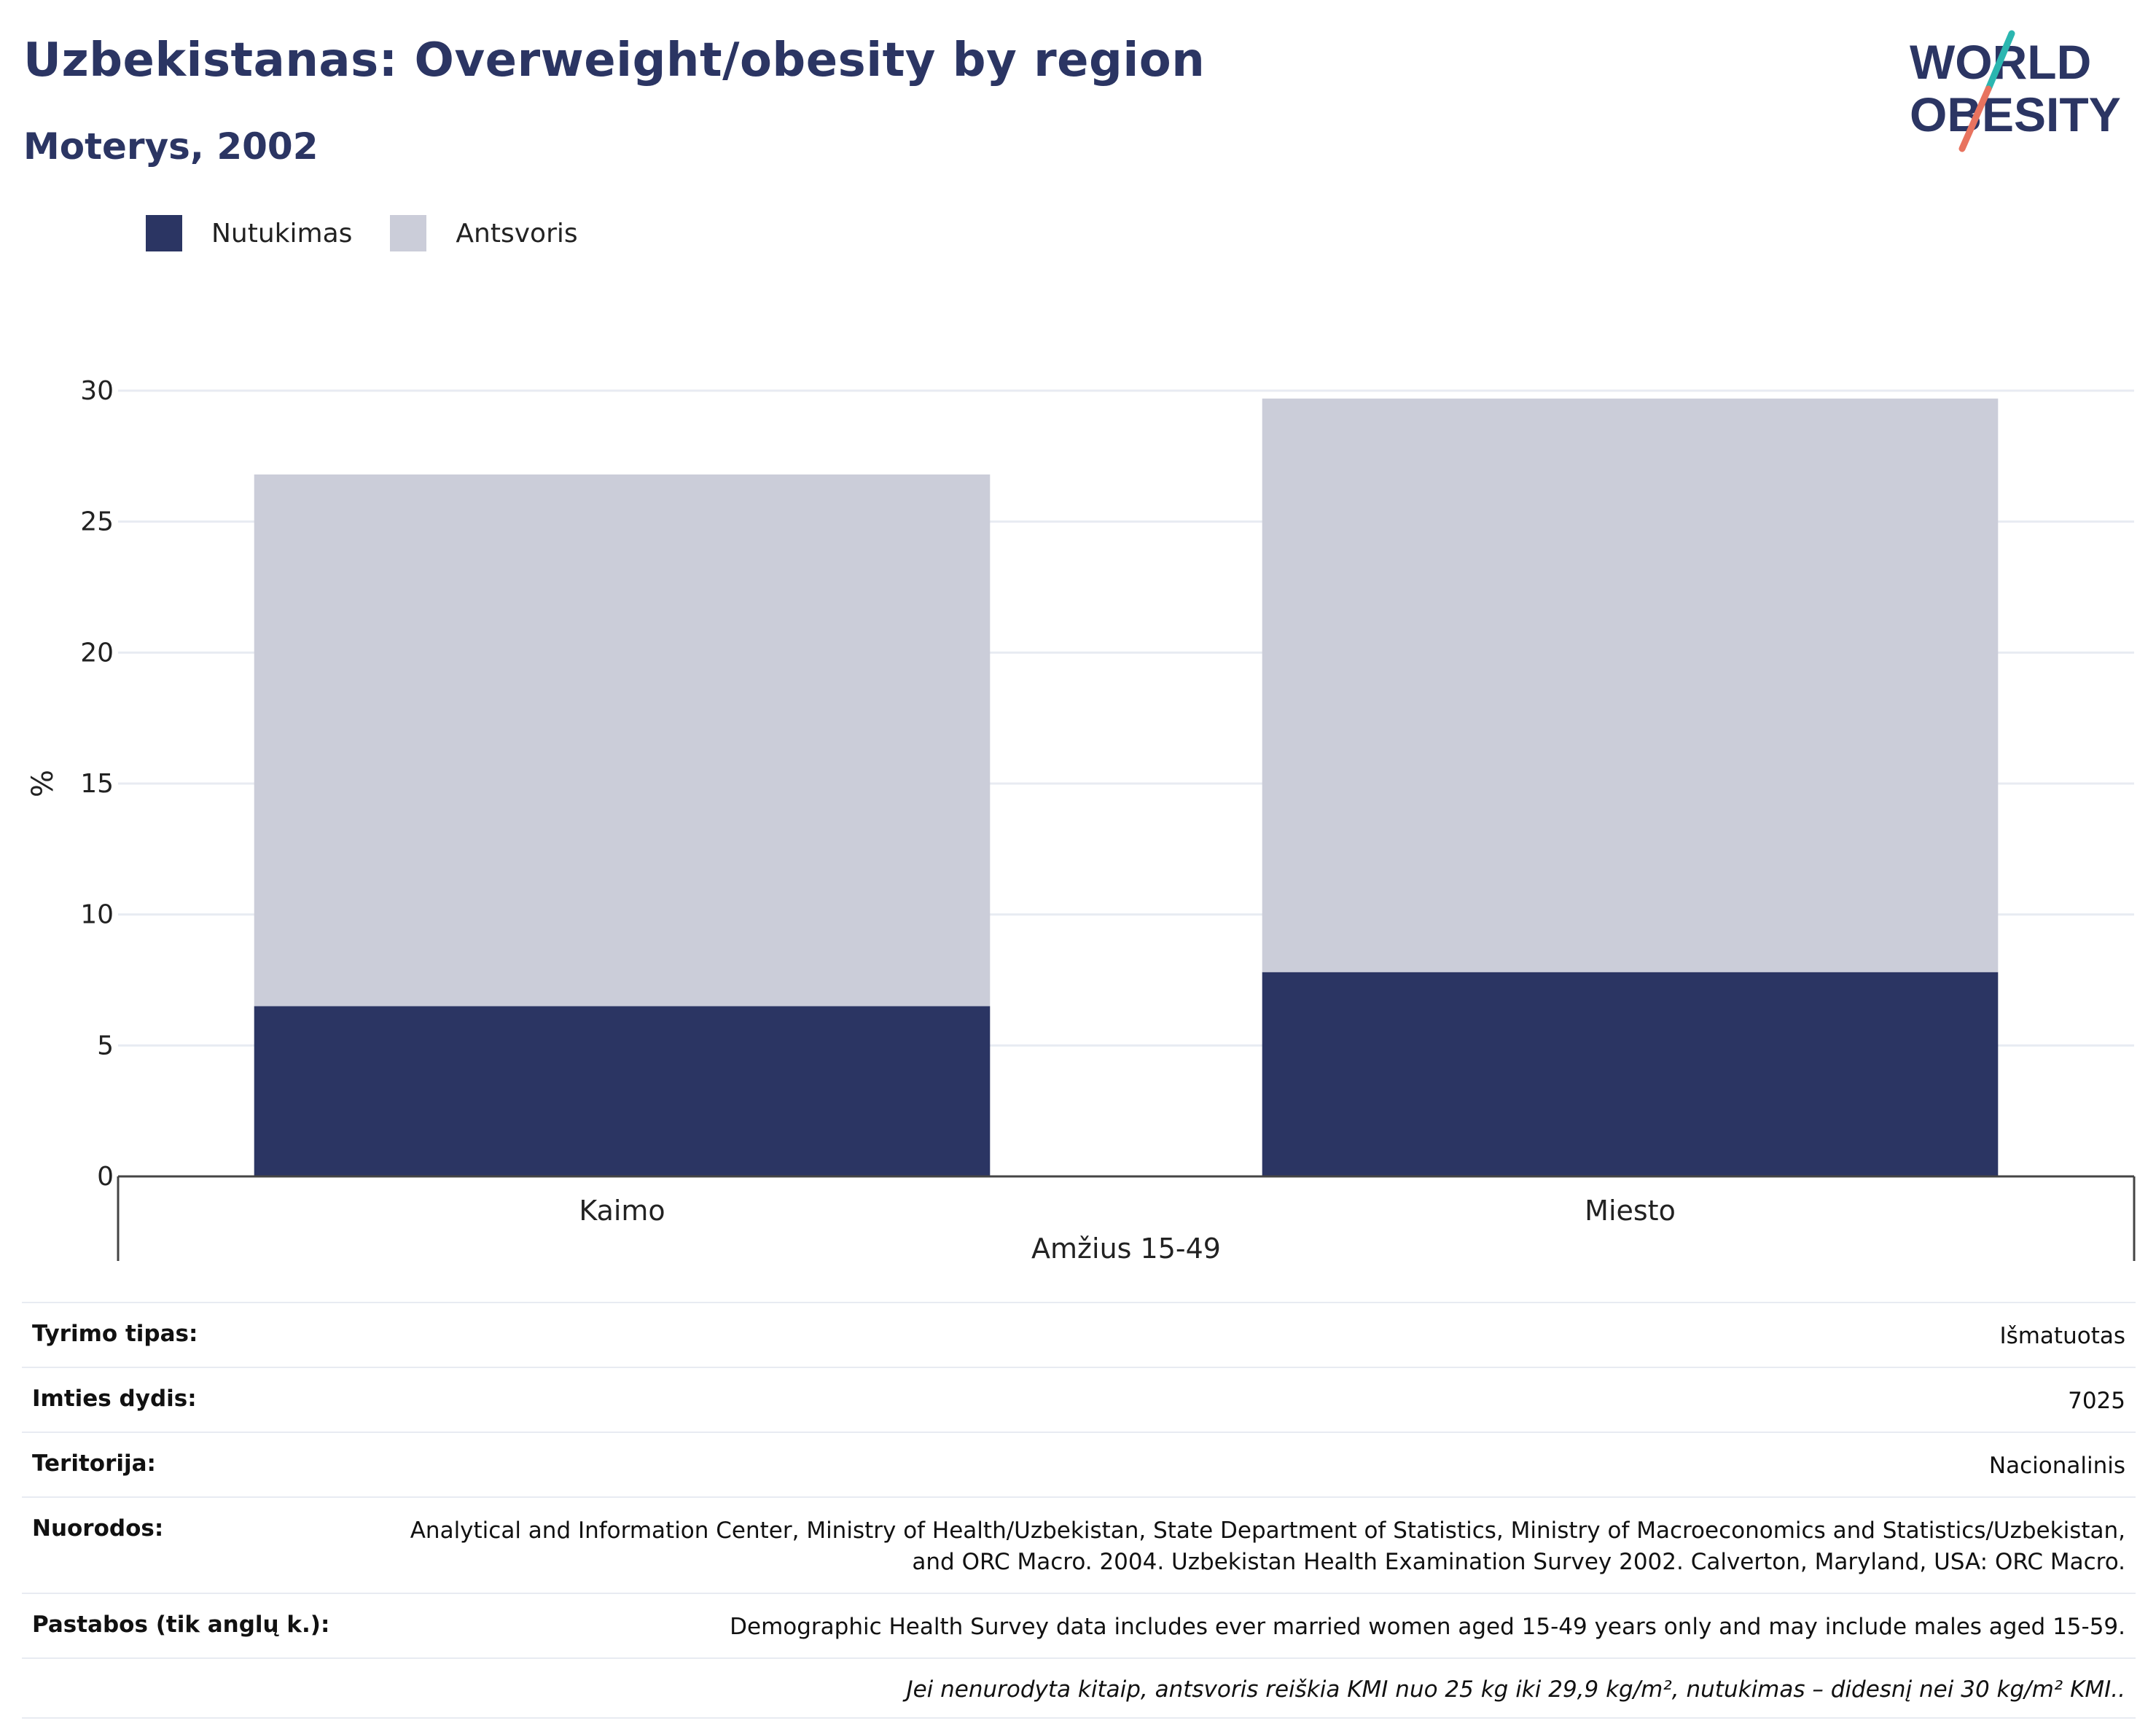  I want to click on logo-word-obesity: OBESITY, so click(2016, 114).